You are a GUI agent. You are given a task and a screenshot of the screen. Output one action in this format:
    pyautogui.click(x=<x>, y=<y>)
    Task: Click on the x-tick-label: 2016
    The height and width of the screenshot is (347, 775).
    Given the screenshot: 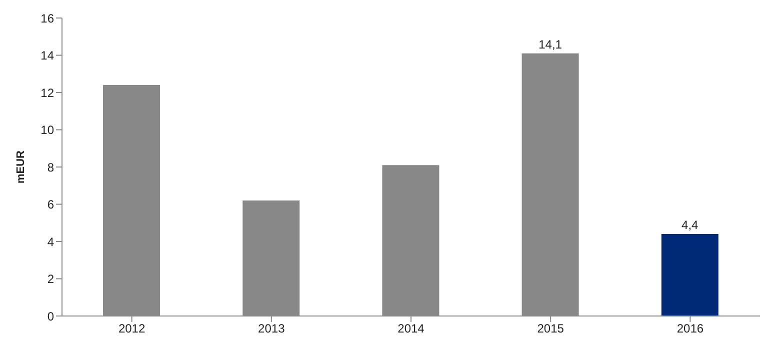 What is the action you would take?
    pyautogui.click(x=690, y=329)
    